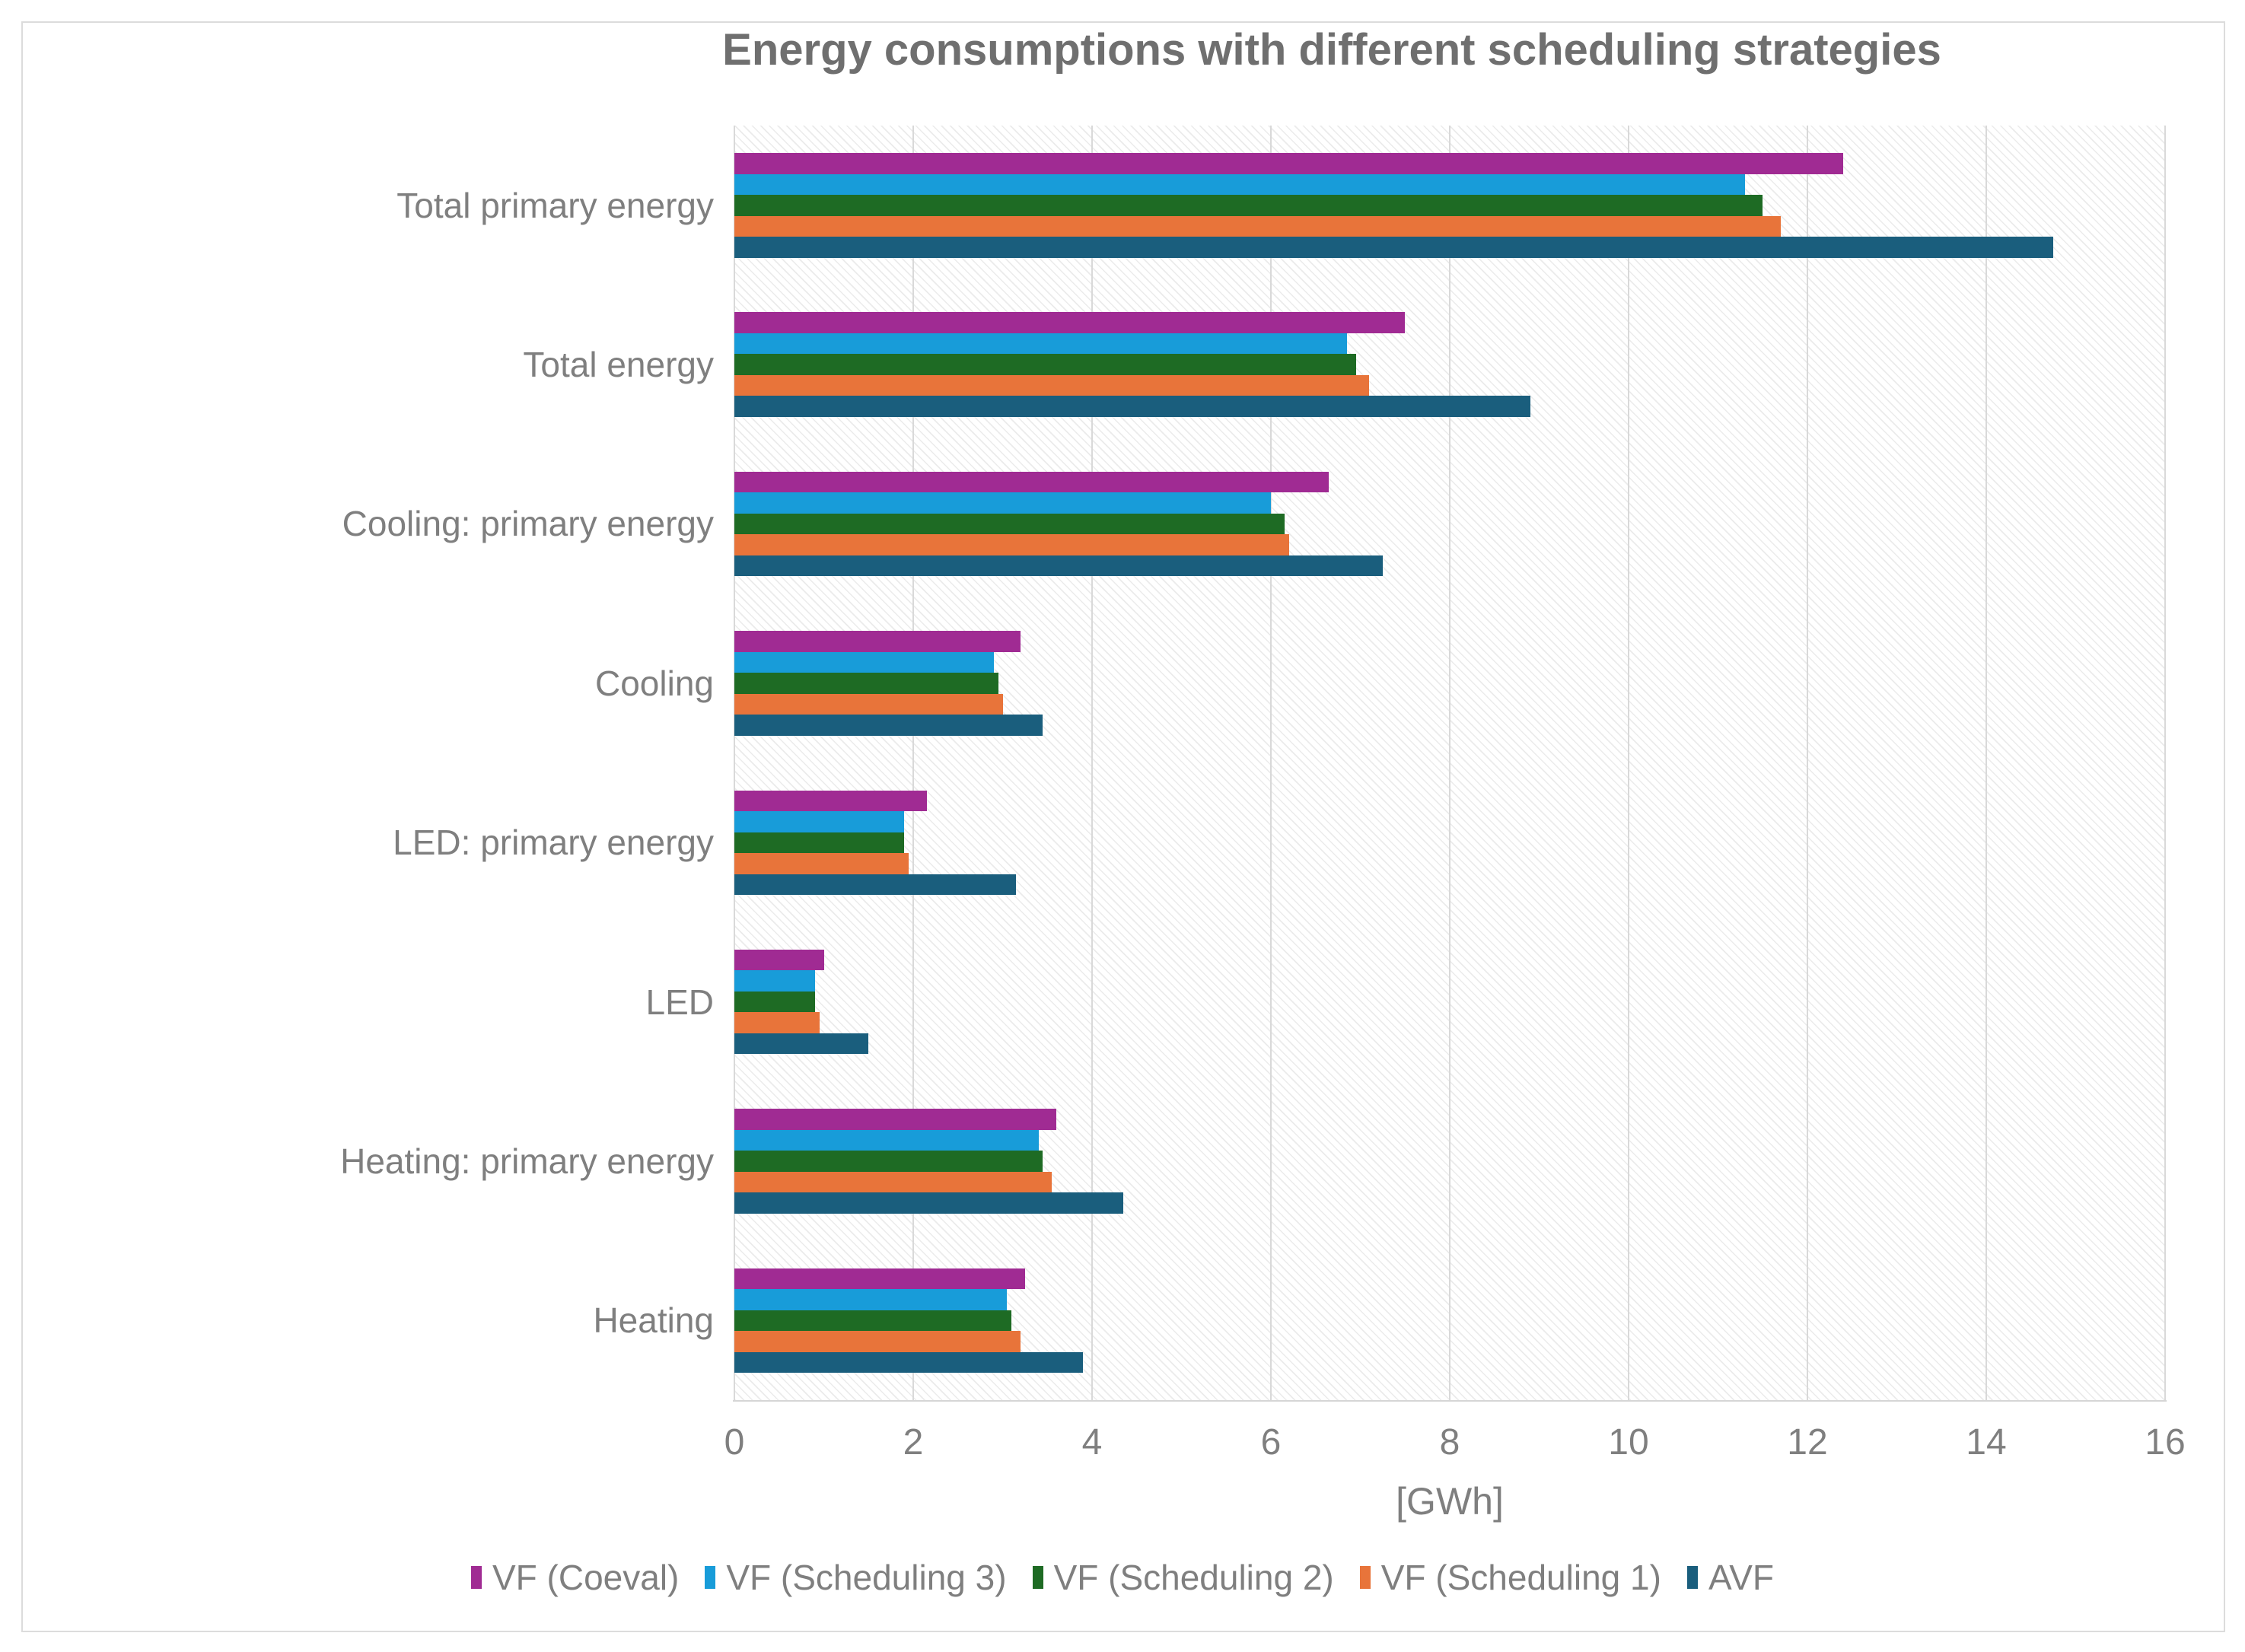  Describe the element at coordinates (877, 641) in the screenshot. I see `bar-vf-coeval-cooling` at that location.